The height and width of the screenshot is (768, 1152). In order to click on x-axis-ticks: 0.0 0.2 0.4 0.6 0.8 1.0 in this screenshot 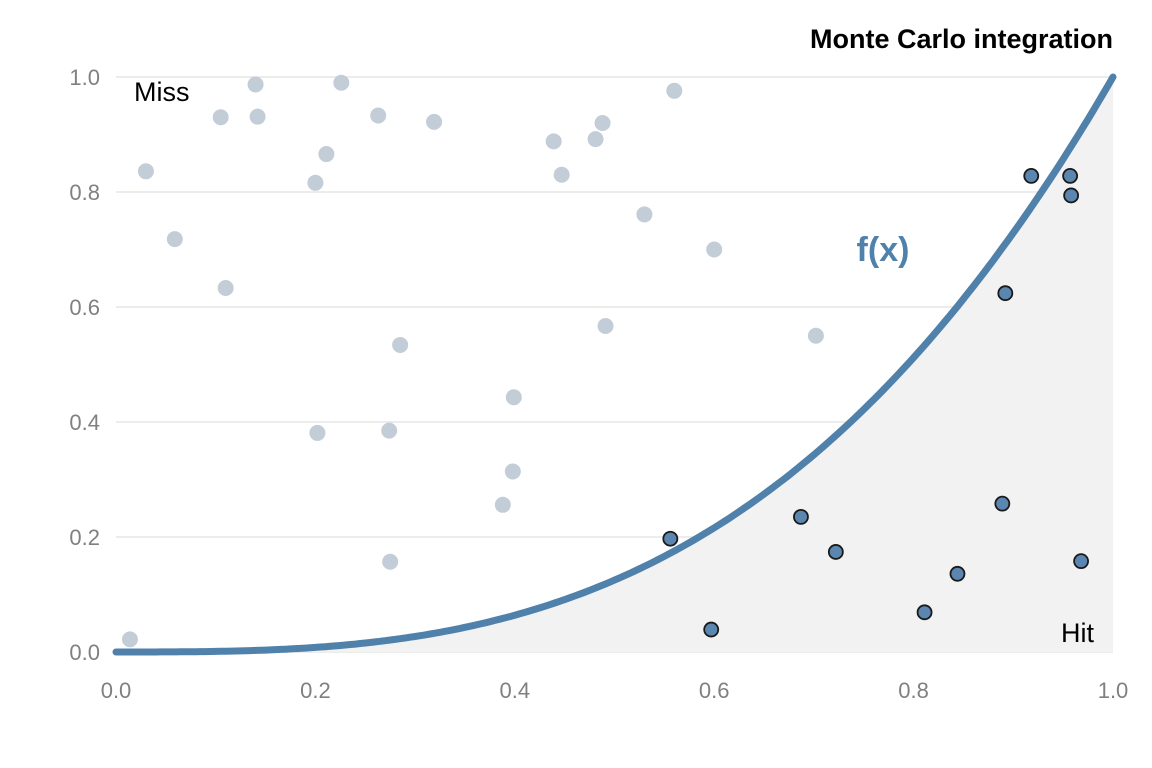, I will do `click(615, 690)`.